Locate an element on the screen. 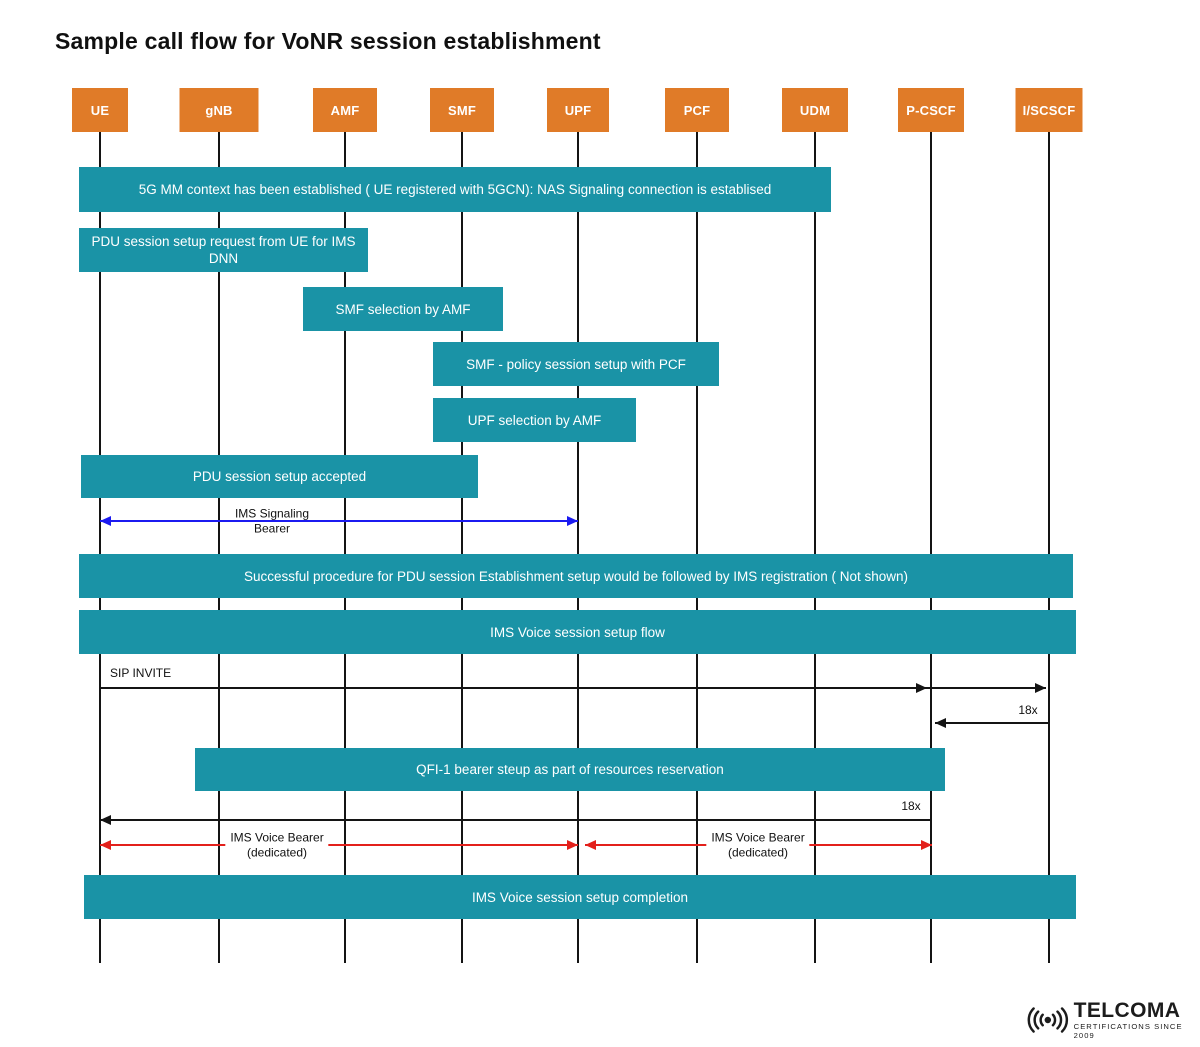 The width and height of the screenshot is (1200, 1047). actor-pcf: PCF is located at coordinates (697, 110).